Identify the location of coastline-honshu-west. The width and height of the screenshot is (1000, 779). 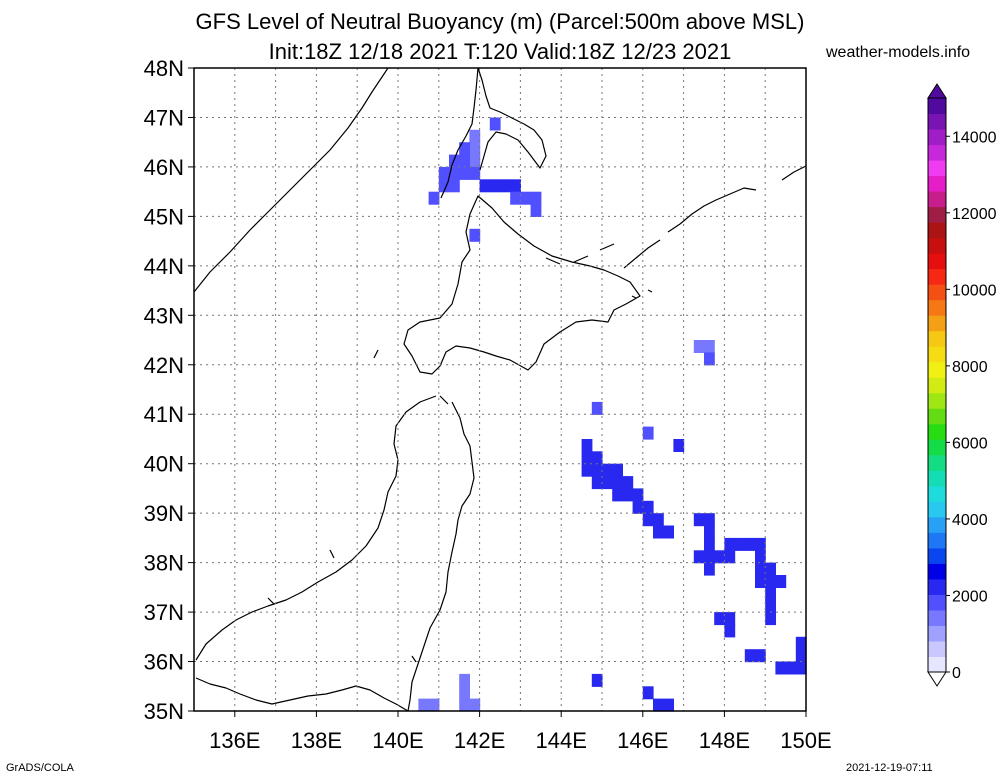
(316, 528).